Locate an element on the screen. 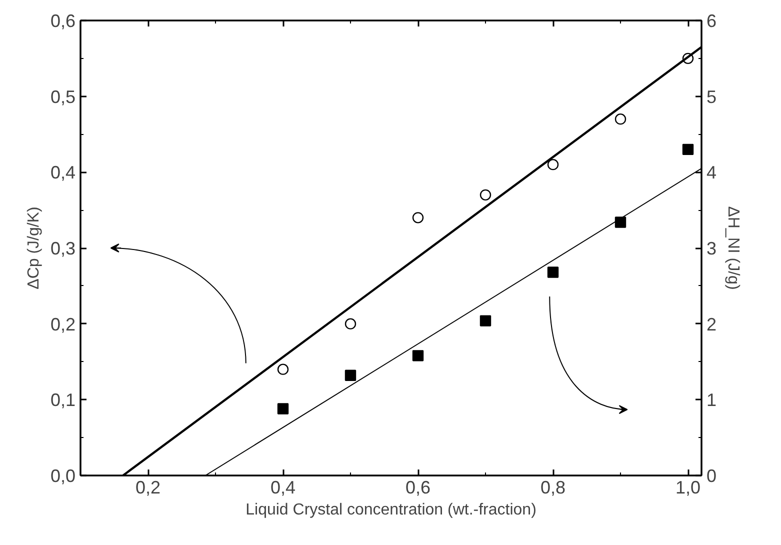 This screenshot has width=781, height=545. x-tick-label: 0,2 is located at coordinates (148, 488).